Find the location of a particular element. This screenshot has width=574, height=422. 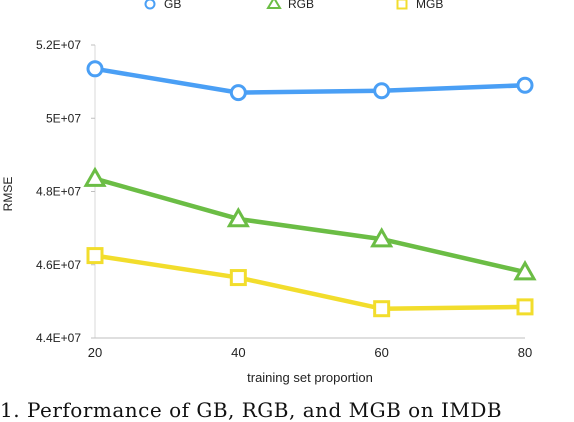

y-tick-labels: 4.4E+07 4.6E+07 4.8E+07 5E+07 5.2E+07 is located at coordinates (65, 191).